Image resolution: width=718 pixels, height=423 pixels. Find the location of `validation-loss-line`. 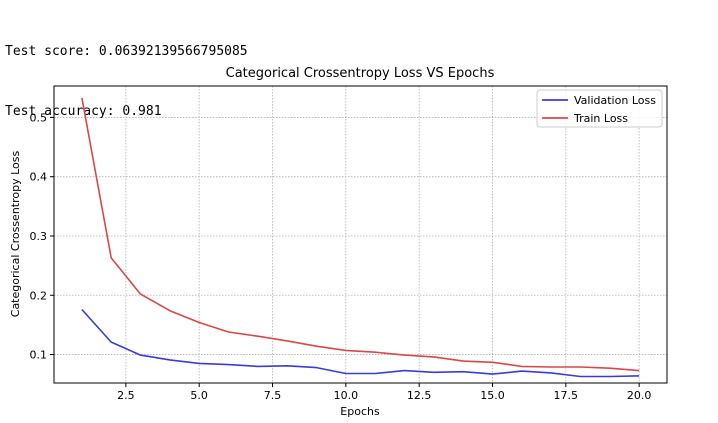

validation-loss-line is located at coordinates (360, 343).